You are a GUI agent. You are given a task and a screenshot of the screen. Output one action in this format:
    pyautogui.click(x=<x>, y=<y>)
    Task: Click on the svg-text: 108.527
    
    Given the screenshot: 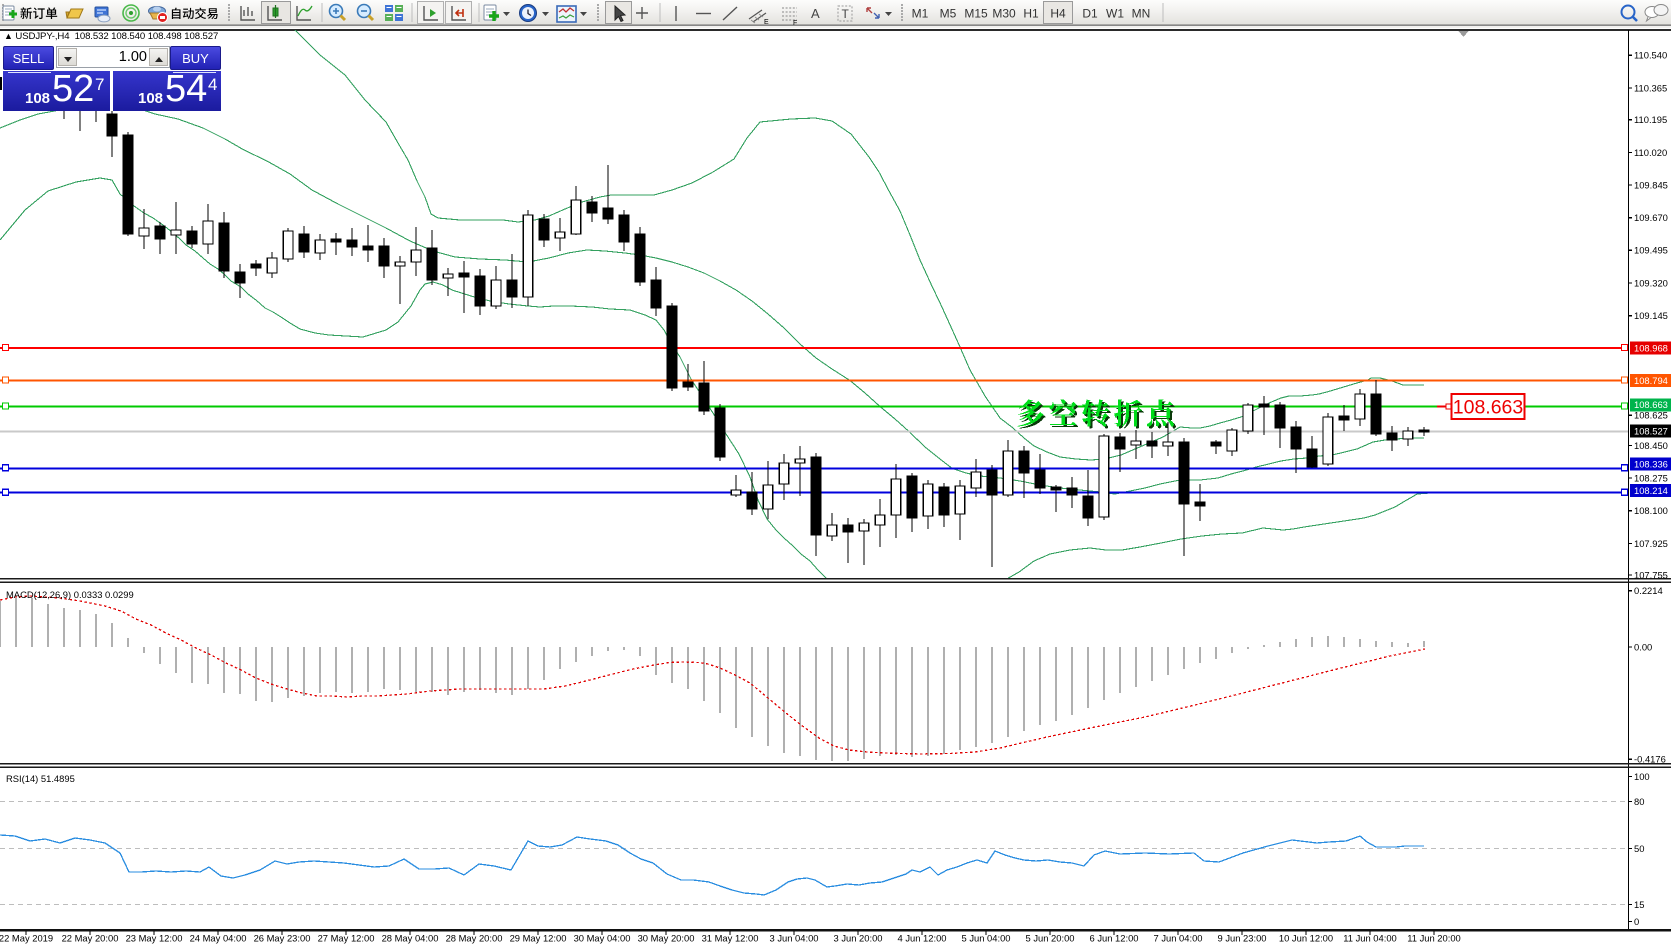 What is the action you would take?
    pyautogui.click(x=1651, y=430)
    